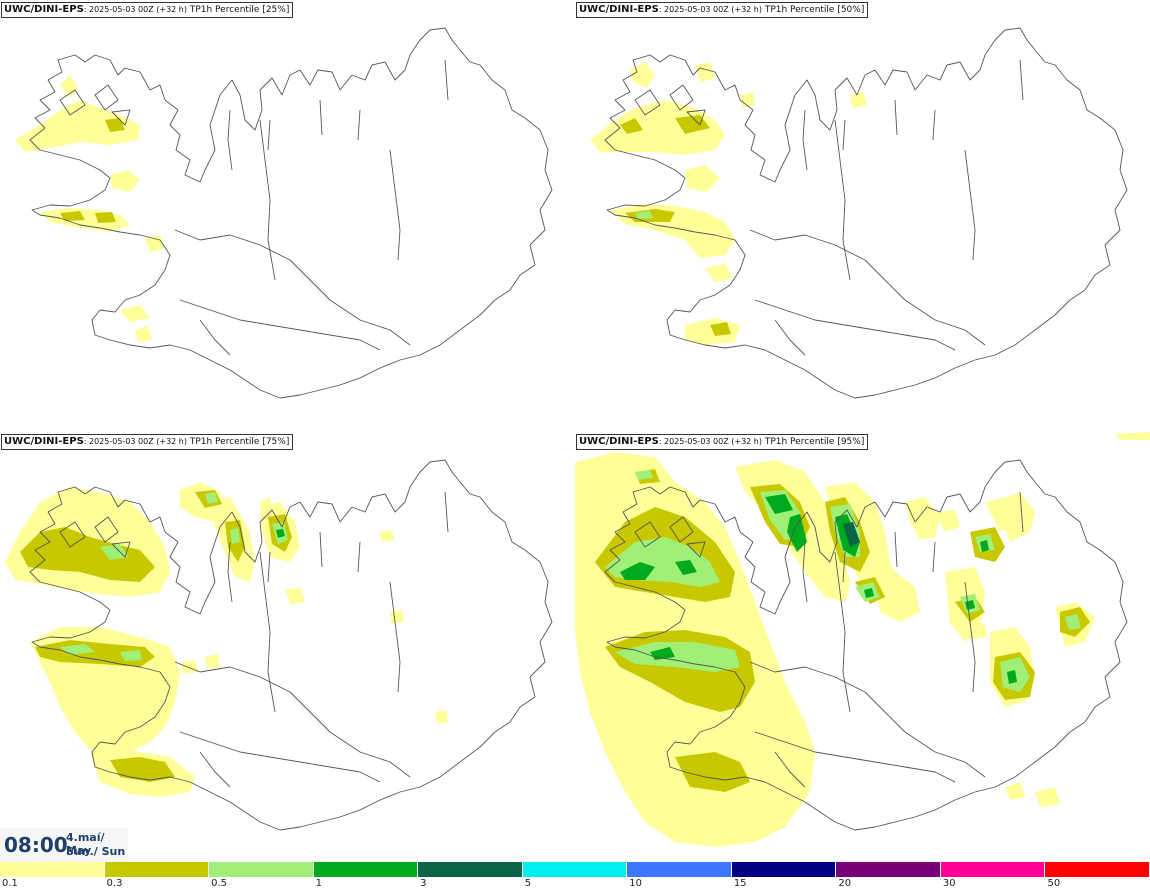 The height and width of the screenshot is (891, 1150). I want to click on field-name: TP1h Percentile [25%], so click(238, 10).